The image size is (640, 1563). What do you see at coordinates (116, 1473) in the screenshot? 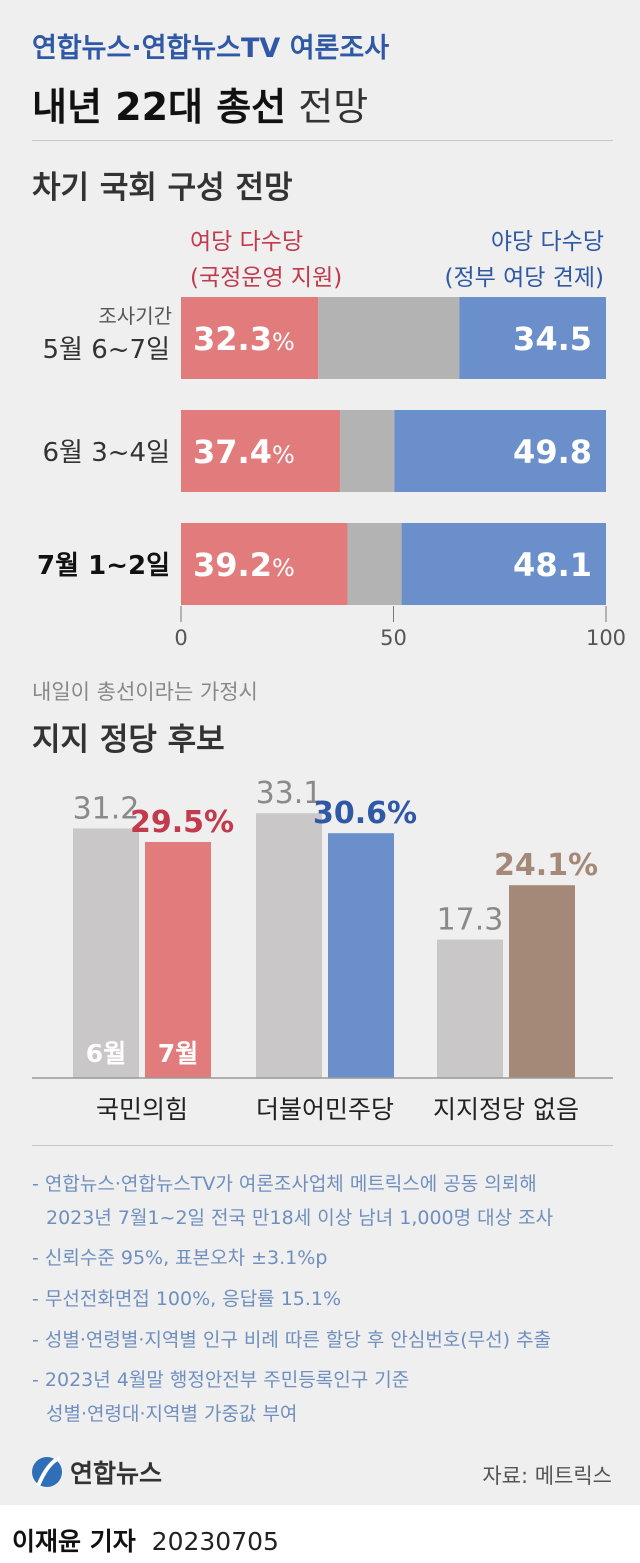
I see `logo-text: 연합뉴스` at bounding box center [116, 1473].